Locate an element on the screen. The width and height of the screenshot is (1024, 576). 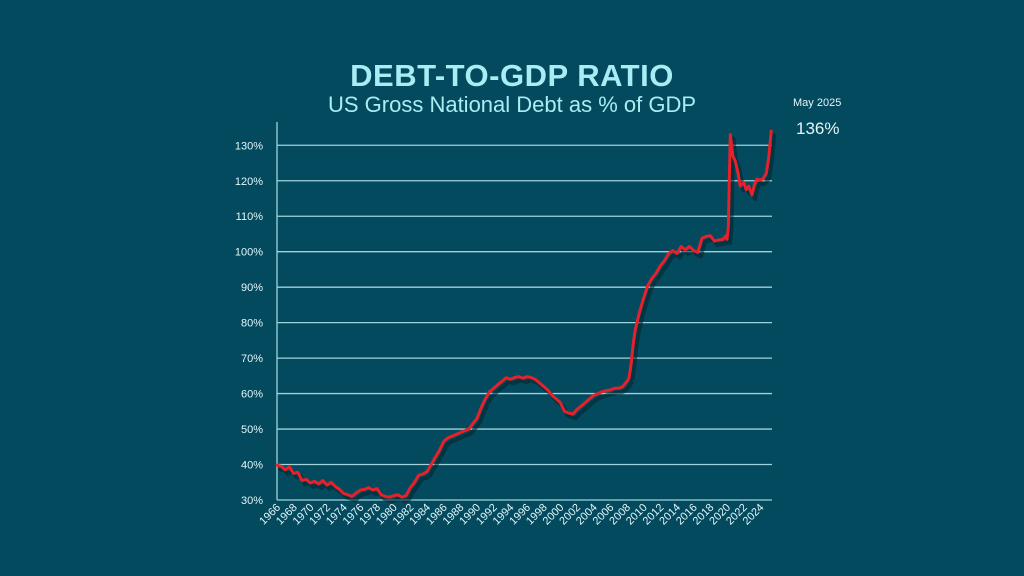
y-tick-label: 90% is located at coordinates (252, 288).